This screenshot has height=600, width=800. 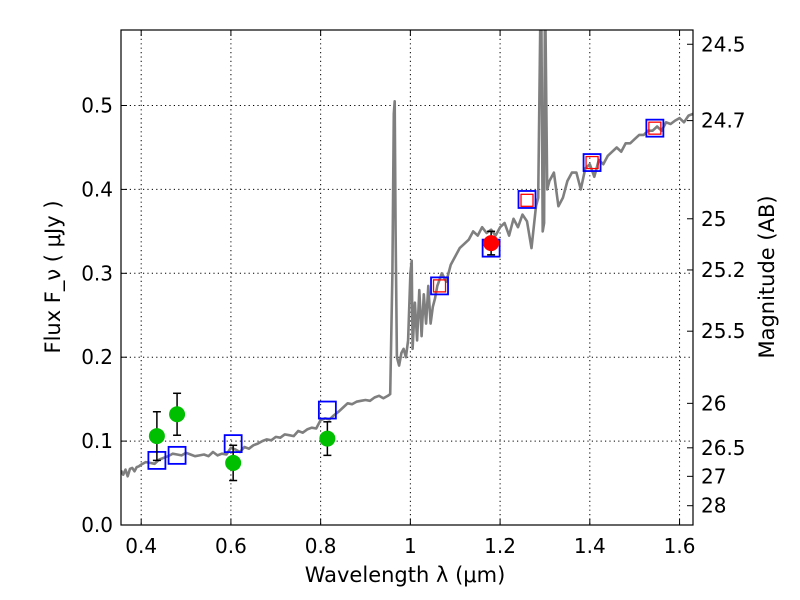 I want to click on y-tick-label: 0.0, so click(x=97, y=525).